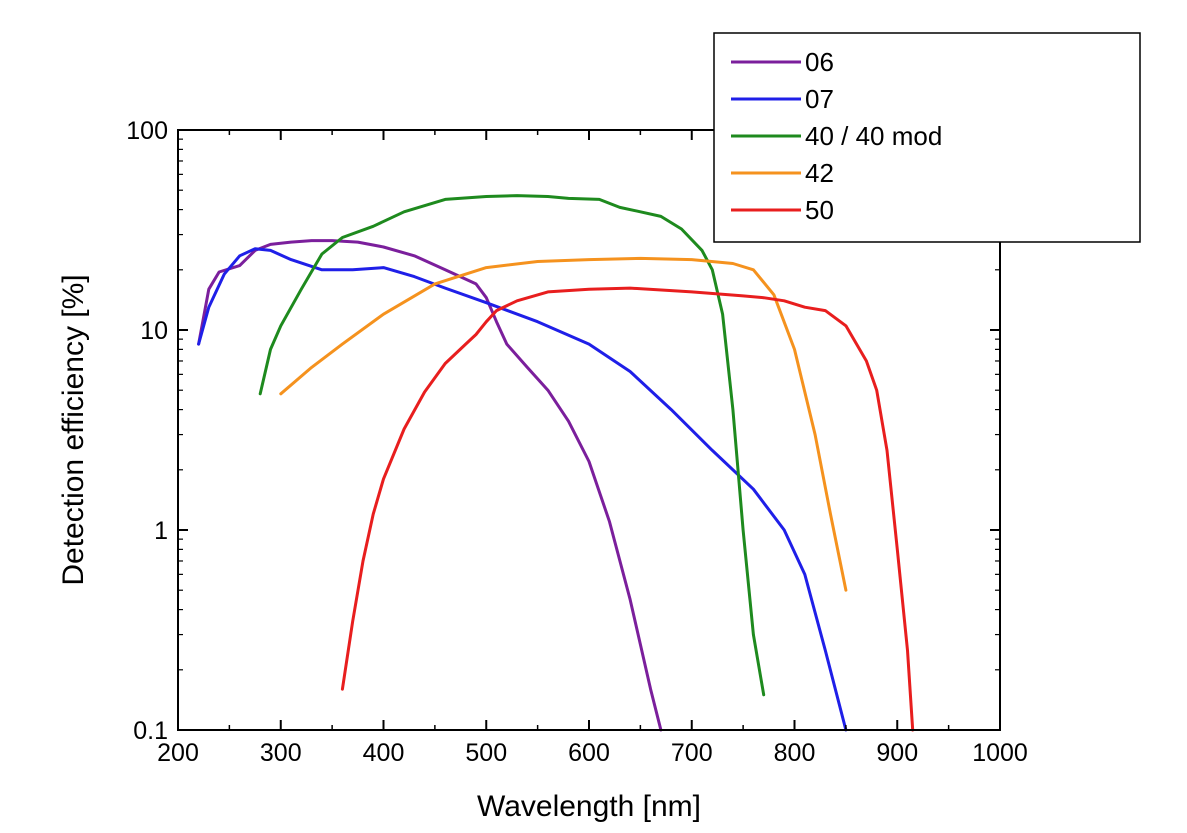 The height and width of the screenshot is (833, 1187). Describe the element at coordinates (73, 429) in the screenshot. I see `y-axis-title: Detection efficiency [%]` at that location.